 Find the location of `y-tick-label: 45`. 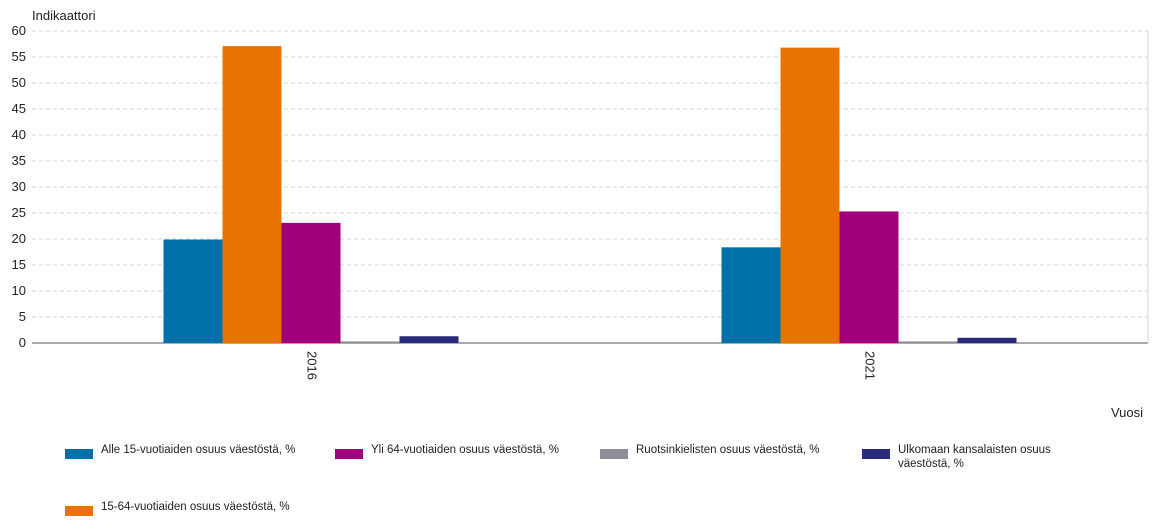

y-tick-label: 45 is located at coordinates (19, 108).